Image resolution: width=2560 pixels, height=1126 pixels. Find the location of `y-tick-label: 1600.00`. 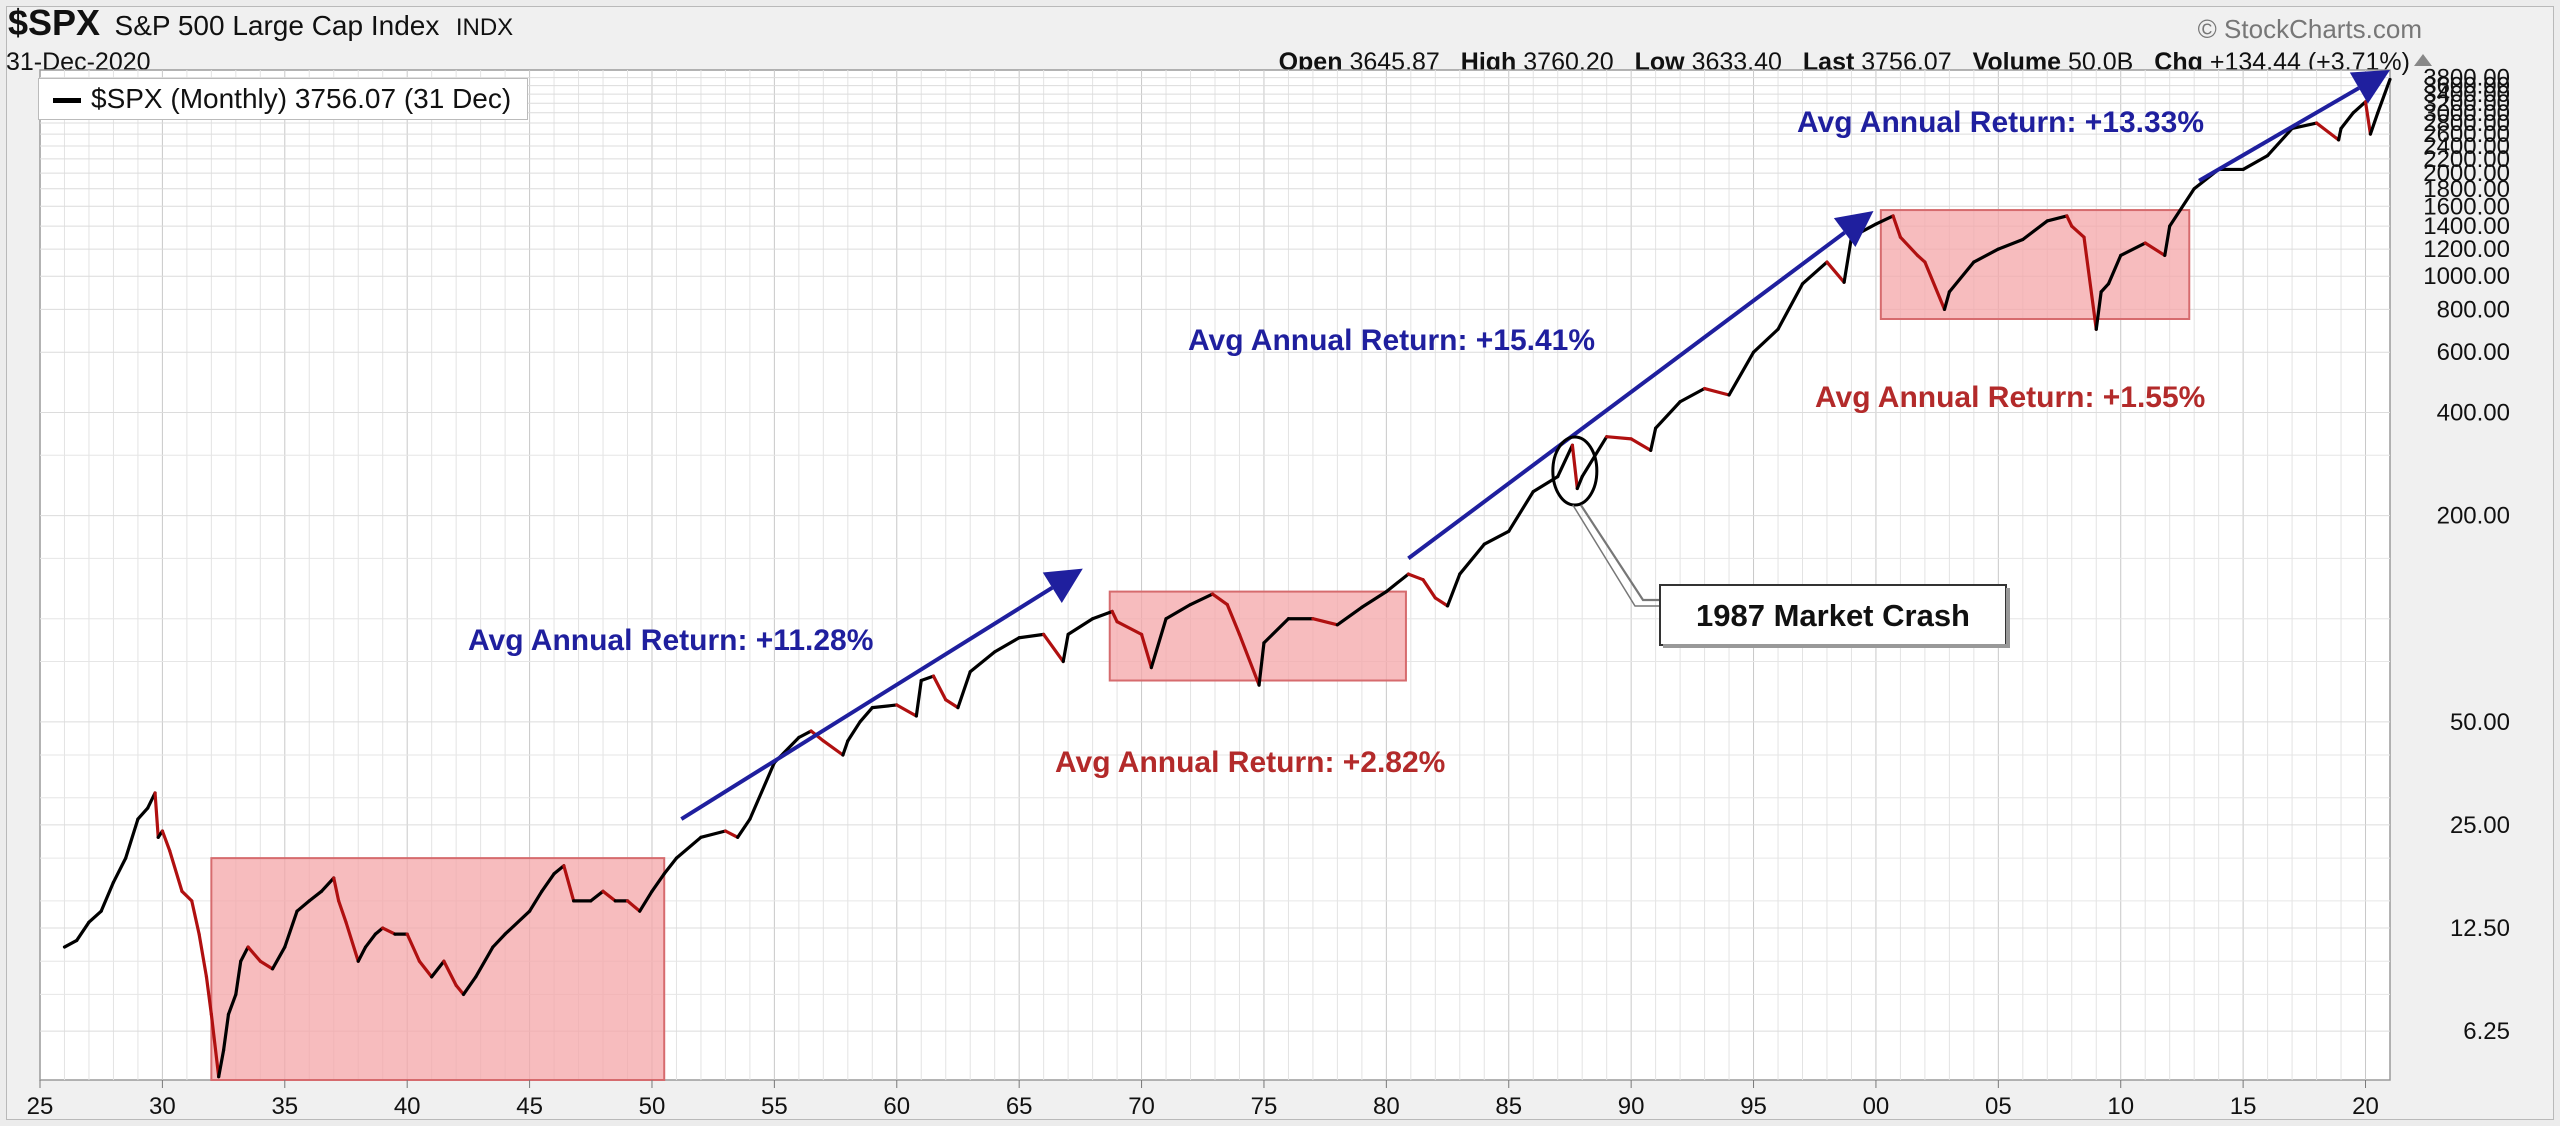

y-tick-label: 1600.00 is located at coordinates (2466, 206).